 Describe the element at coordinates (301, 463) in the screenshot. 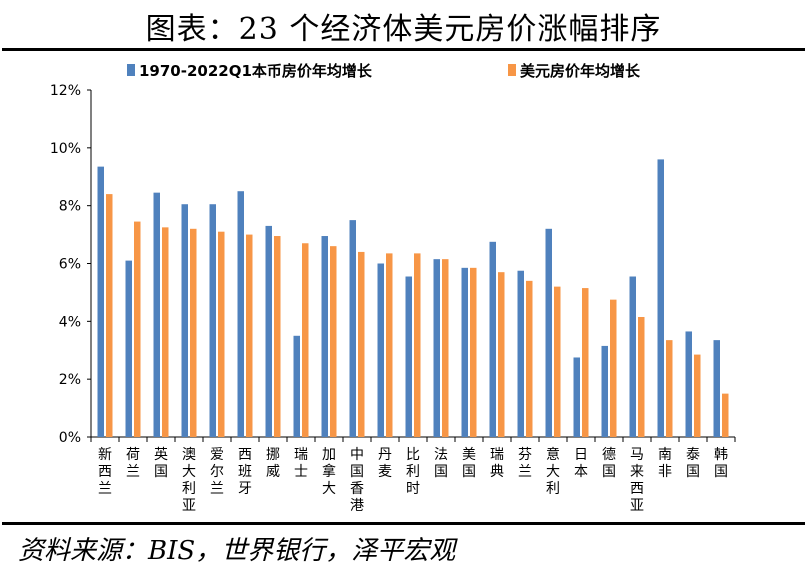

I see `x-category-label: 瑞士` at that location.